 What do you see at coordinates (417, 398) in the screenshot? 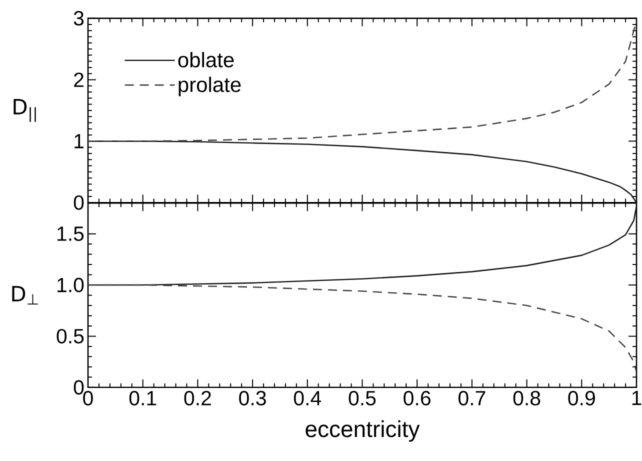
I see `x-tick-label: 0.6` at bounding box center [417, 398].